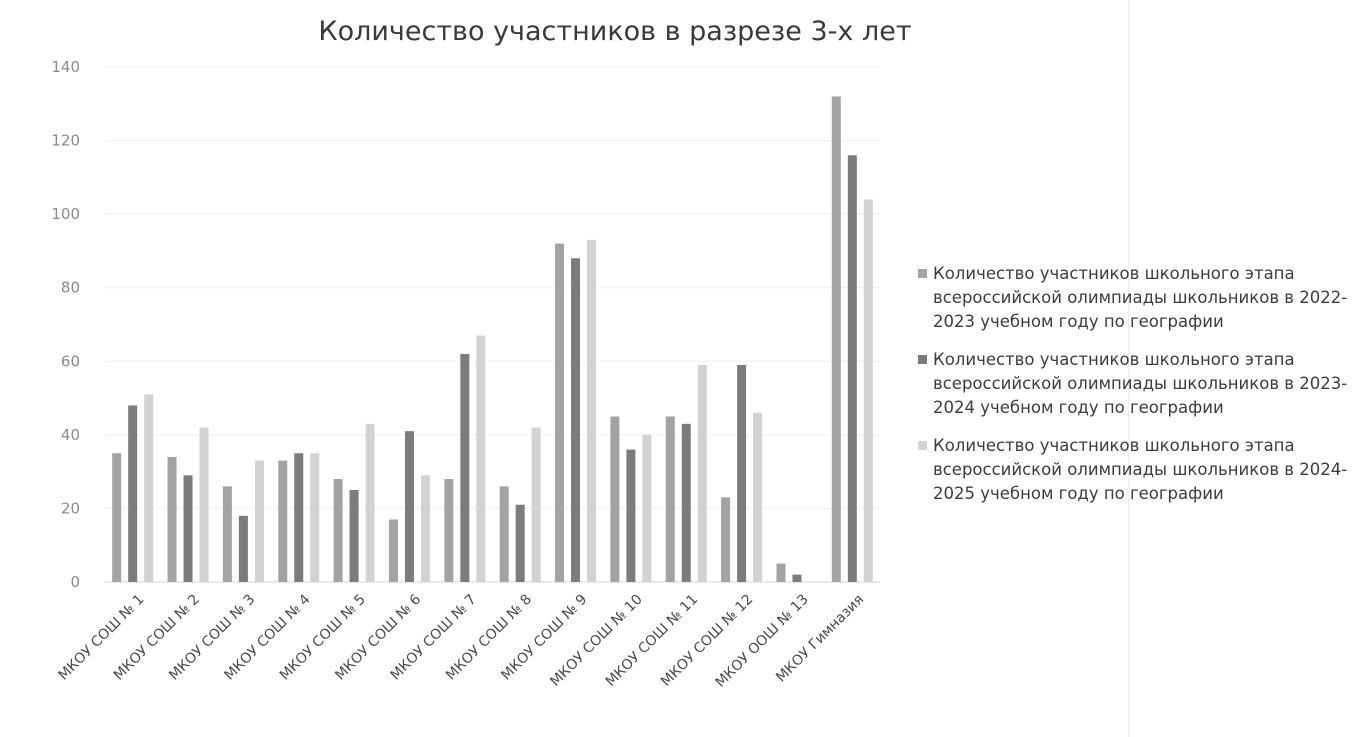 Image resolution: width=1367 pixels, height=737 pixels. What do you see at coordinates (70, 288) in the screenshot?
I see `y-tick-label: 80` at bounding box center [70, 288].